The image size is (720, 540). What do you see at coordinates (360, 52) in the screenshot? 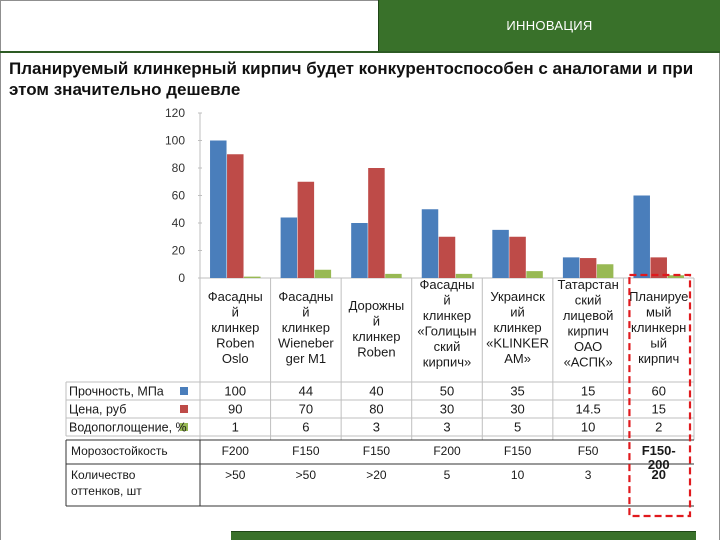
I see `header-rule` at bounding box center [360, 52].